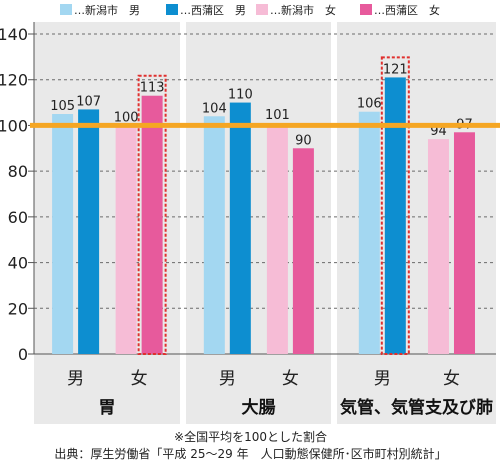  What do you see at coordinates (250, 436) in the screenshot?
I see `footnote: ※全国平均を100とした割合` at bounding box center [250, 436].